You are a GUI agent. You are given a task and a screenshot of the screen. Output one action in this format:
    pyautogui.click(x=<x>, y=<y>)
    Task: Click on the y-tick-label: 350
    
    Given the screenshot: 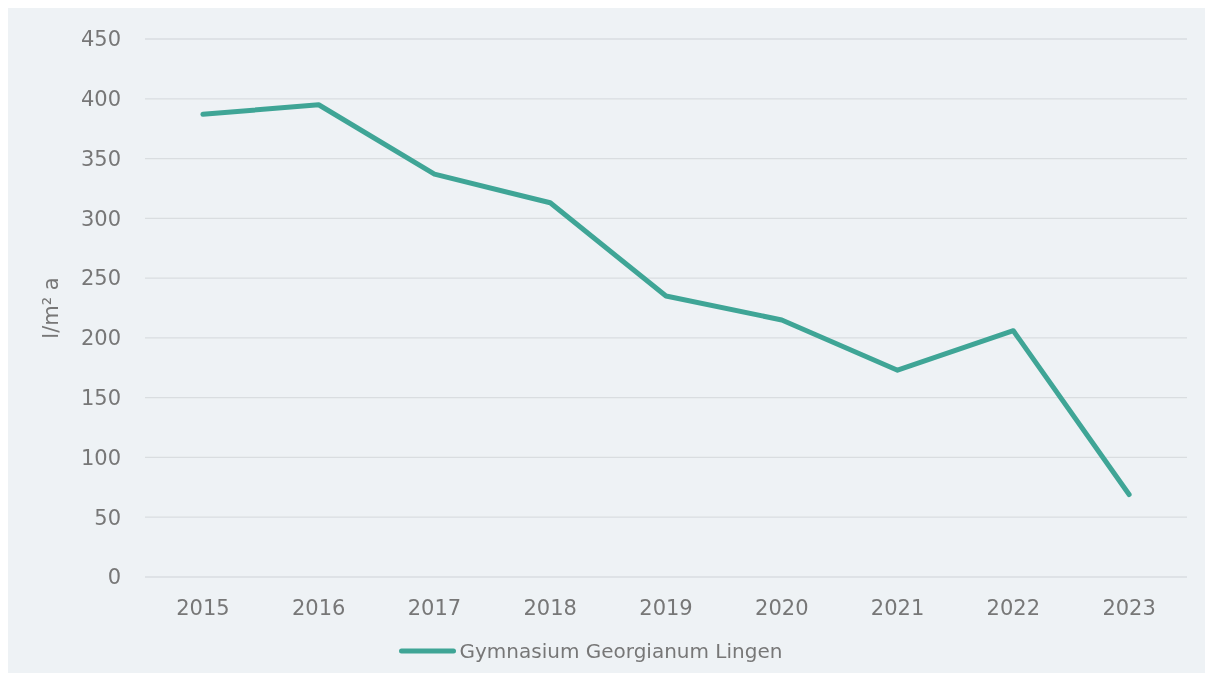 What is the action you would take?
    pyautogui.click(x=100, y=158)
    